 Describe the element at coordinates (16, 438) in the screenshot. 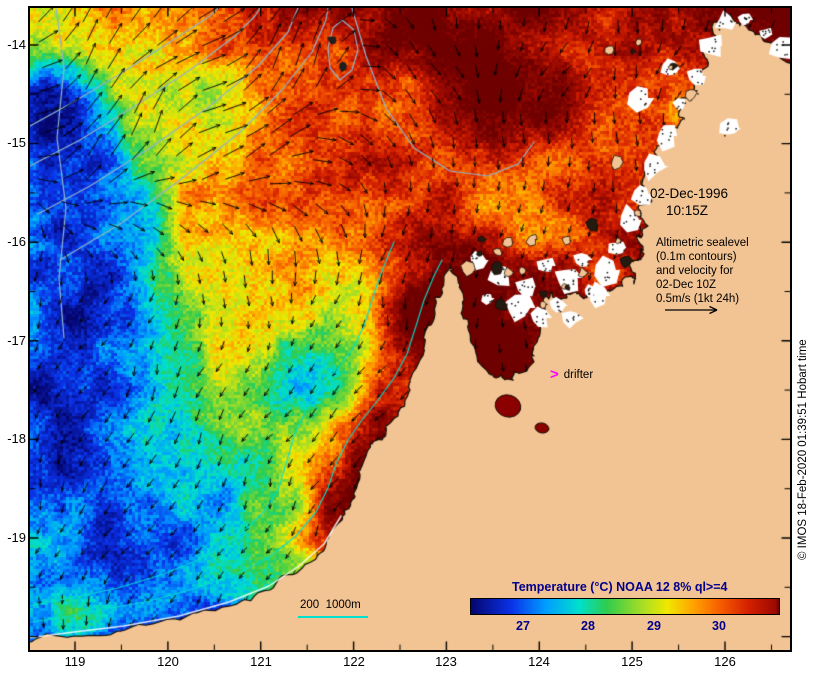

I see `lat-tick-label: -18` at that location.